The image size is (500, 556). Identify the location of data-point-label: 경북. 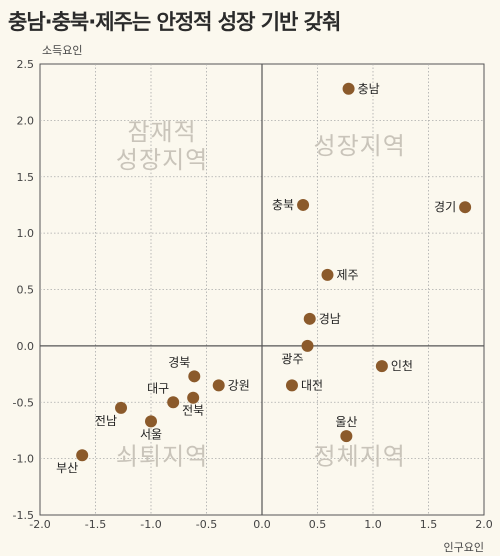
(179, 362).